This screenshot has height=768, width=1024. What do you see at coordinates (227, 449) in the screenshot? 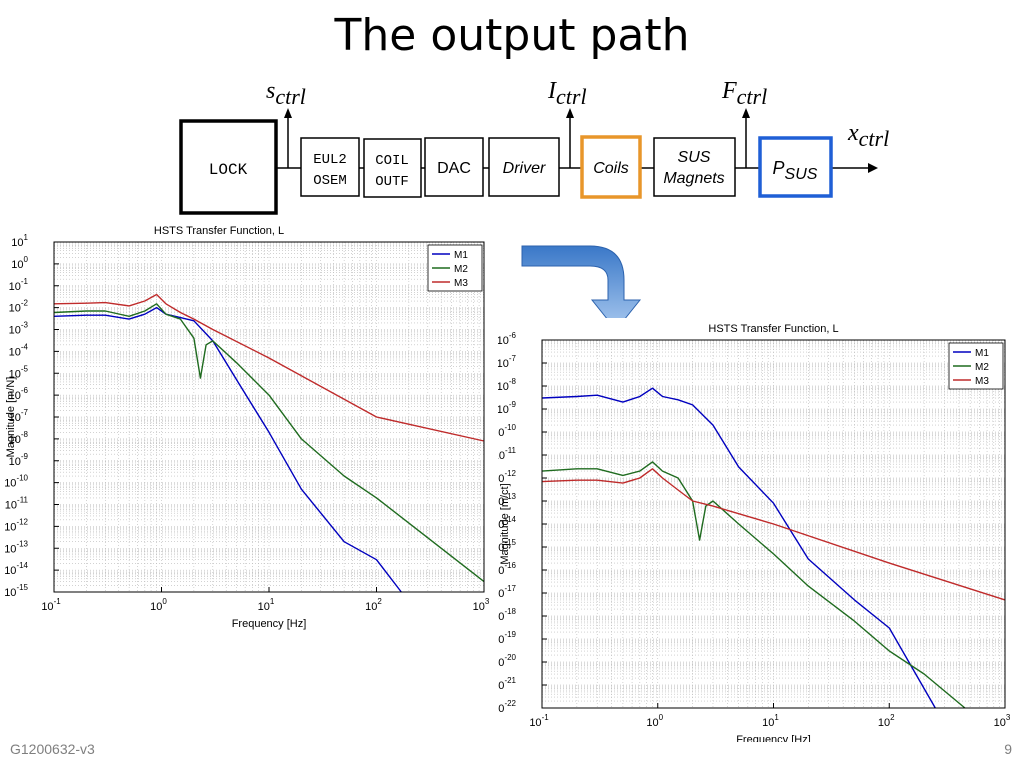
I see `series-line-m1` at bounding box center [227, 449].